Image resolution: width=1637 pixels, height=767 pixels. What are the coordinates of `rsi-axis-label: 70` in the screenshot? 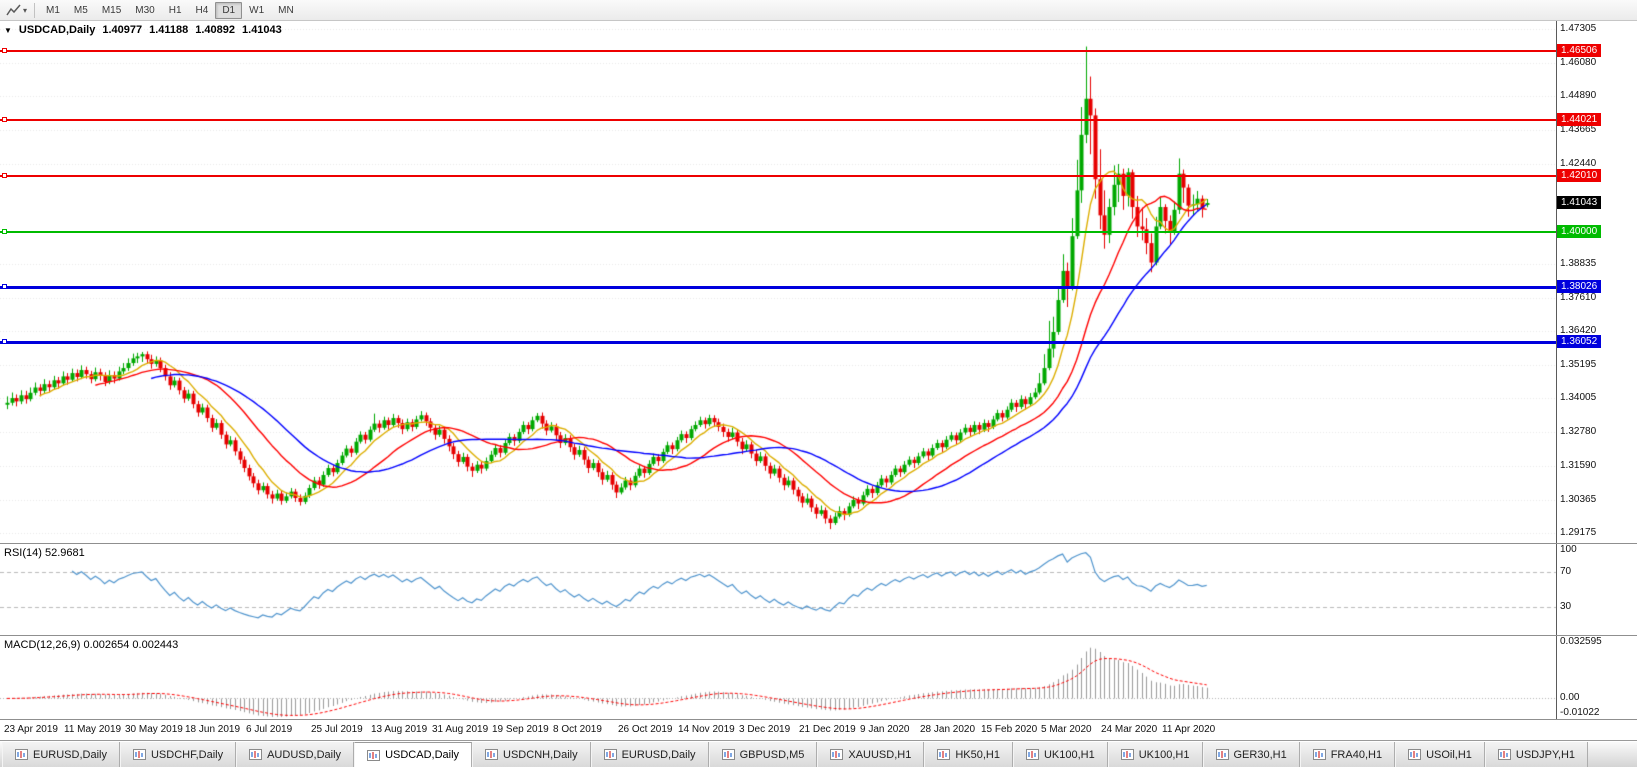 It's located at (1566, 571).